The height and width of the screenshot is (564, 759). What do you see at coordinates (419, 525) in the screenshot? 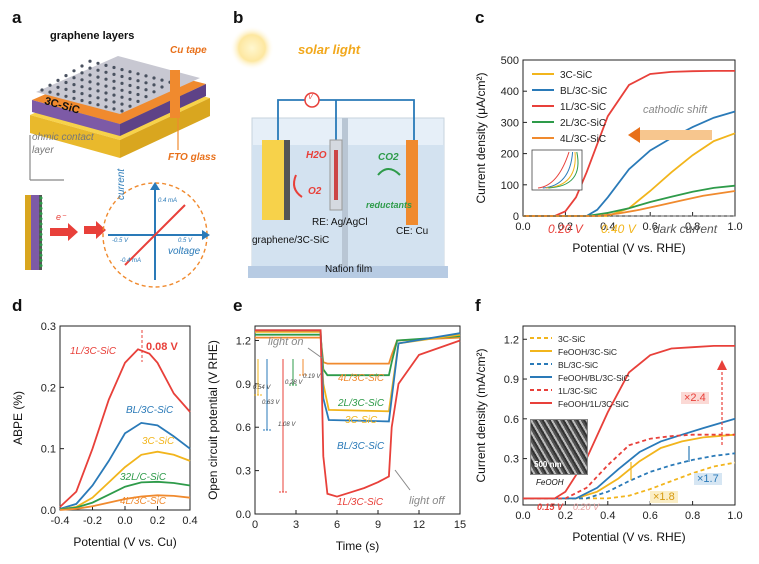
I see `x-tick-label: 12` at bounding box center [419, 525].